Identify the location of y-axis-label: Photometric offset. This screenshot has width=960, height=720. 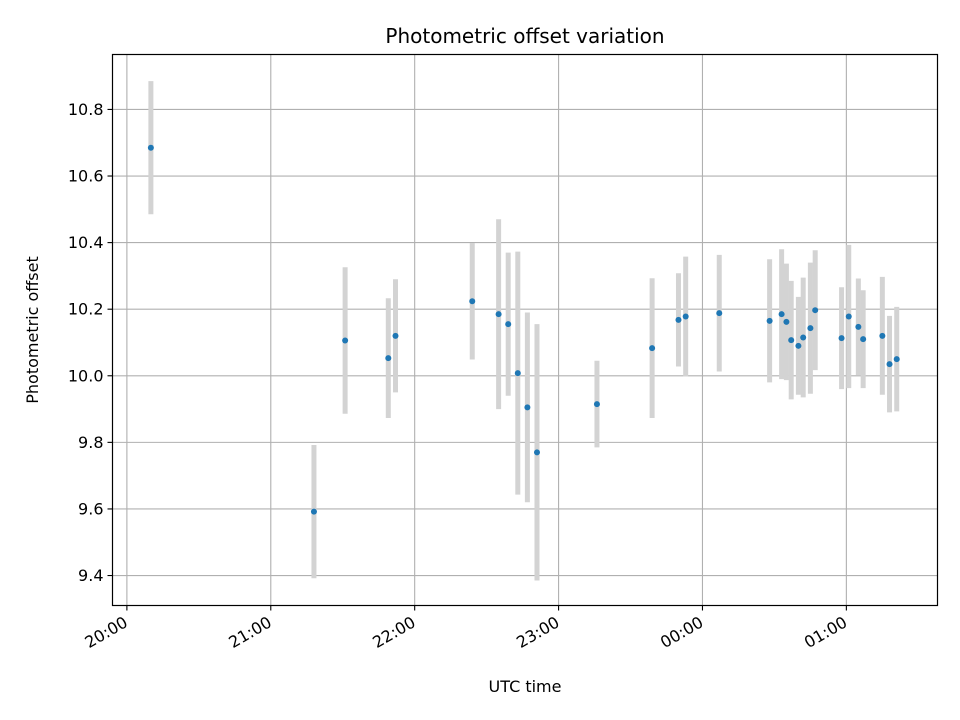
(32, 330).